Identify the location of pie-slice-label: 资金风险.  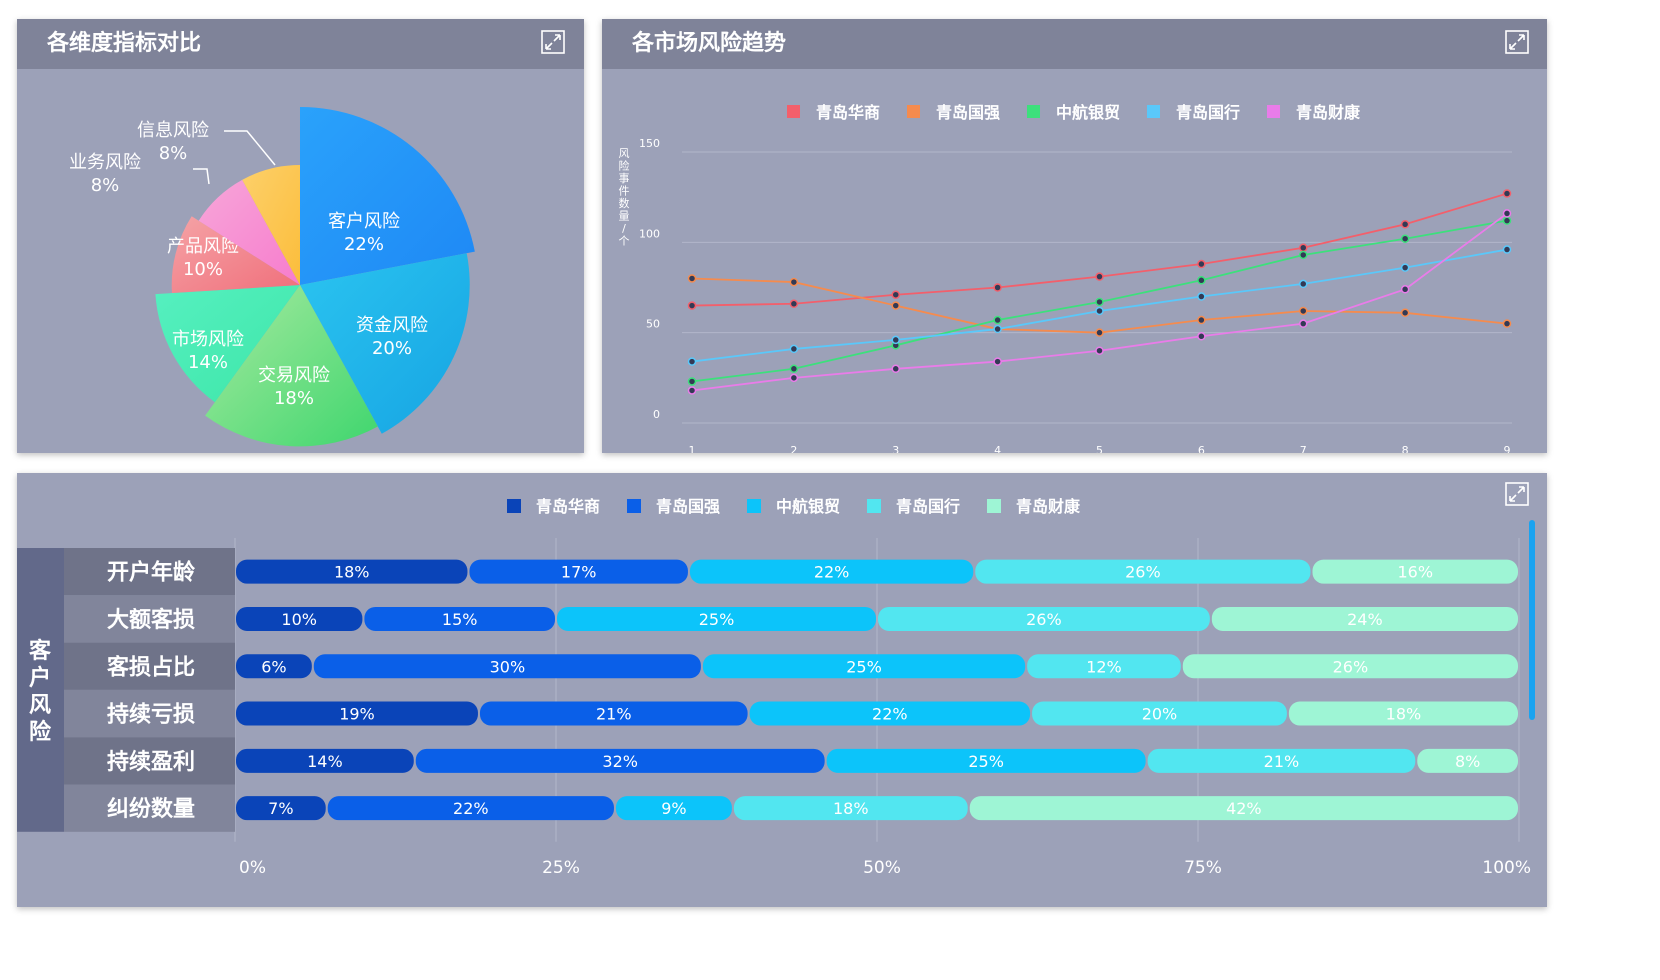
(392, 325).